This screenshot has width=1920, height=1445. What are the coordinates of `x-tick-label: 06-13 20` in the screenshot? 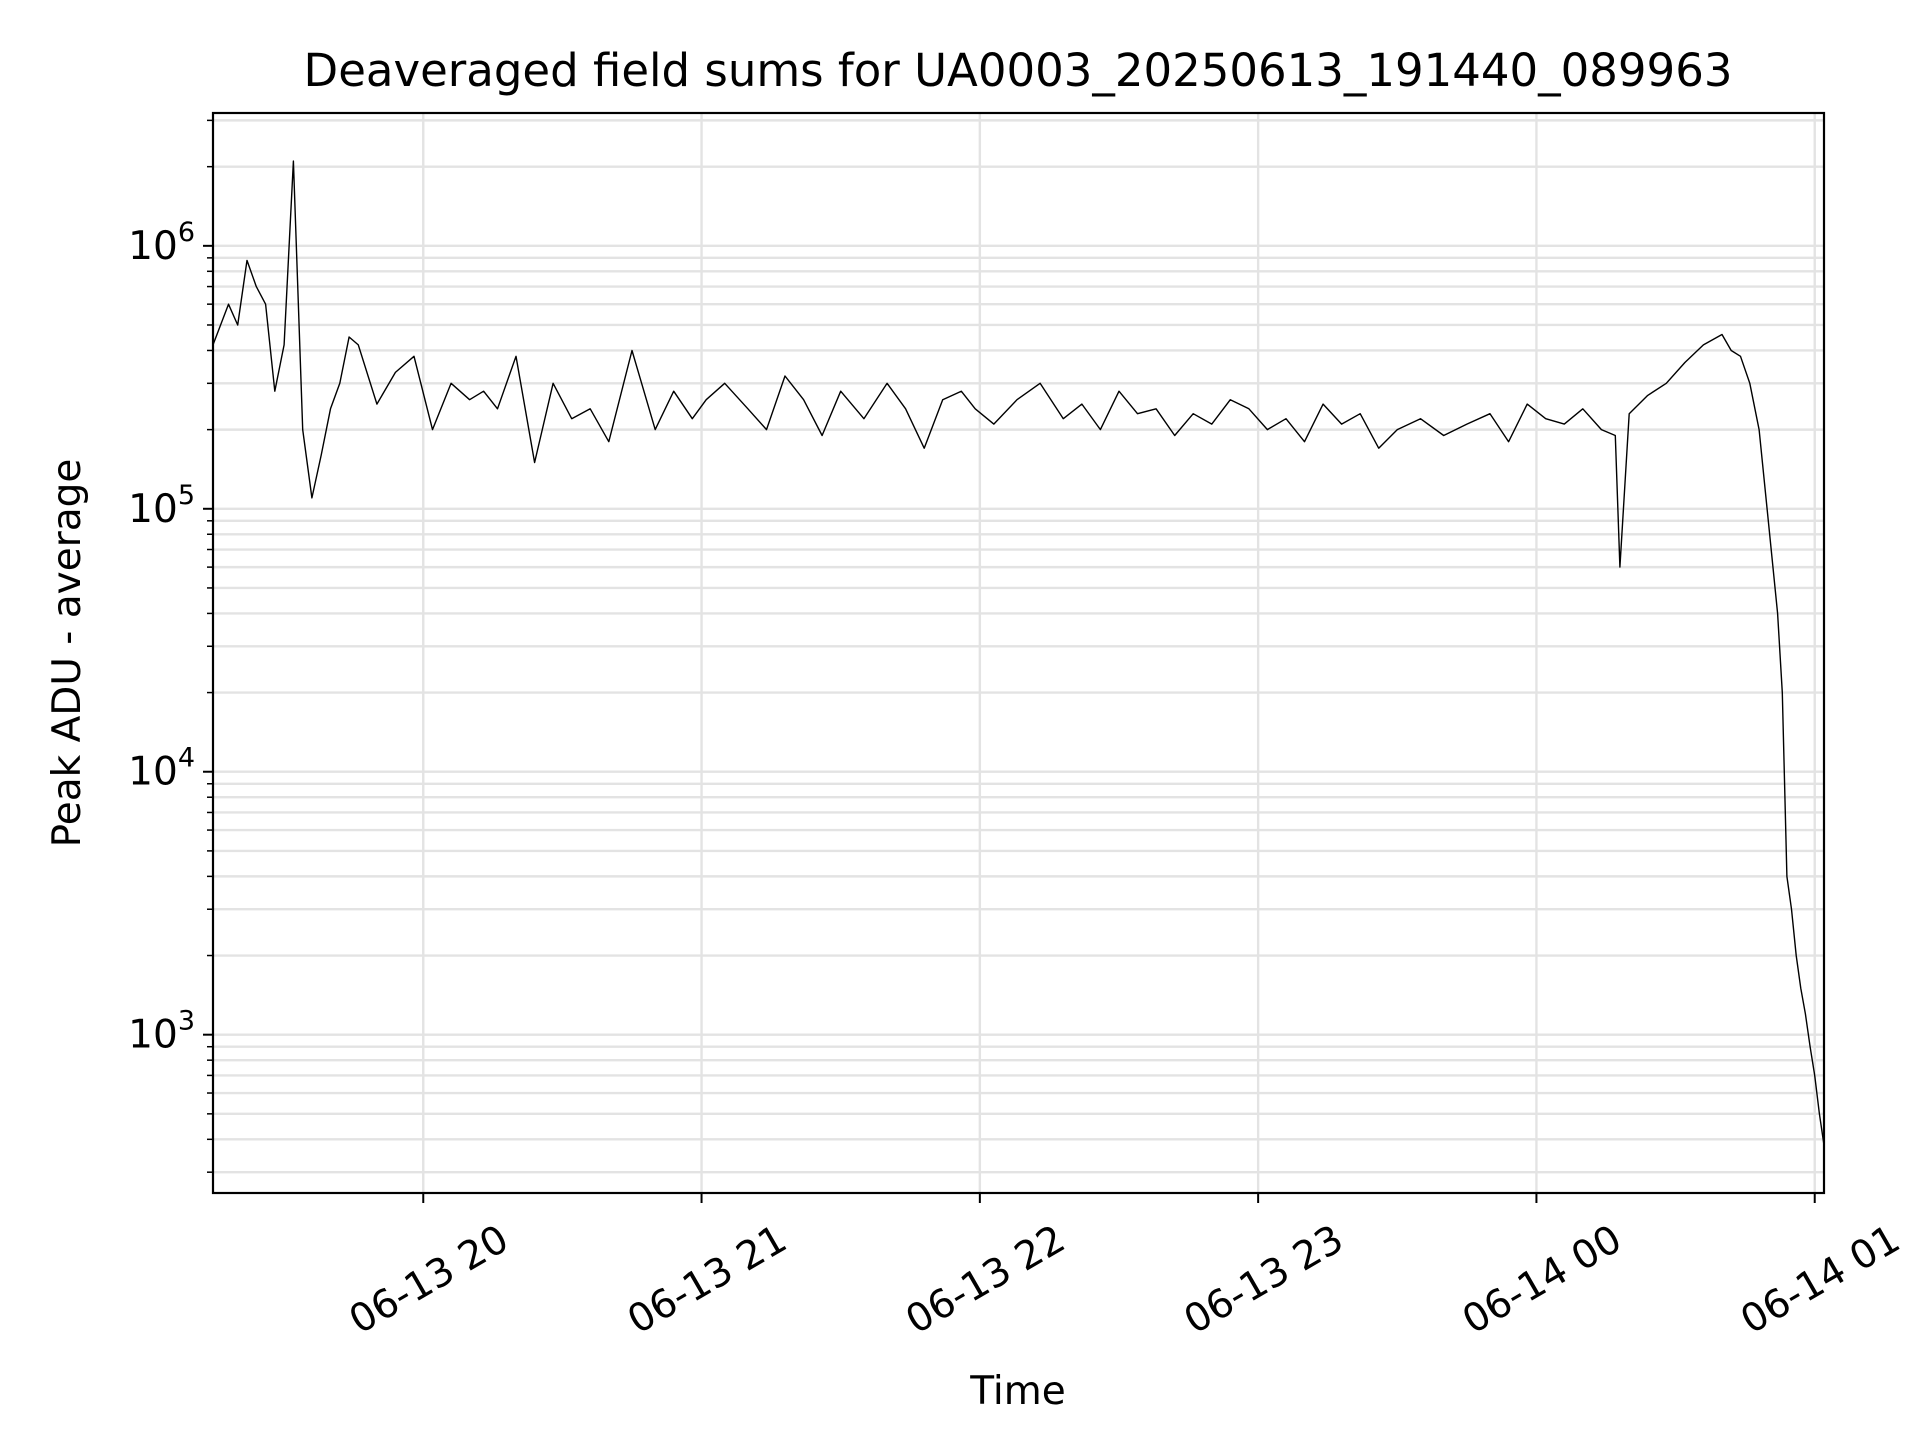 It's located at (429, 1280).